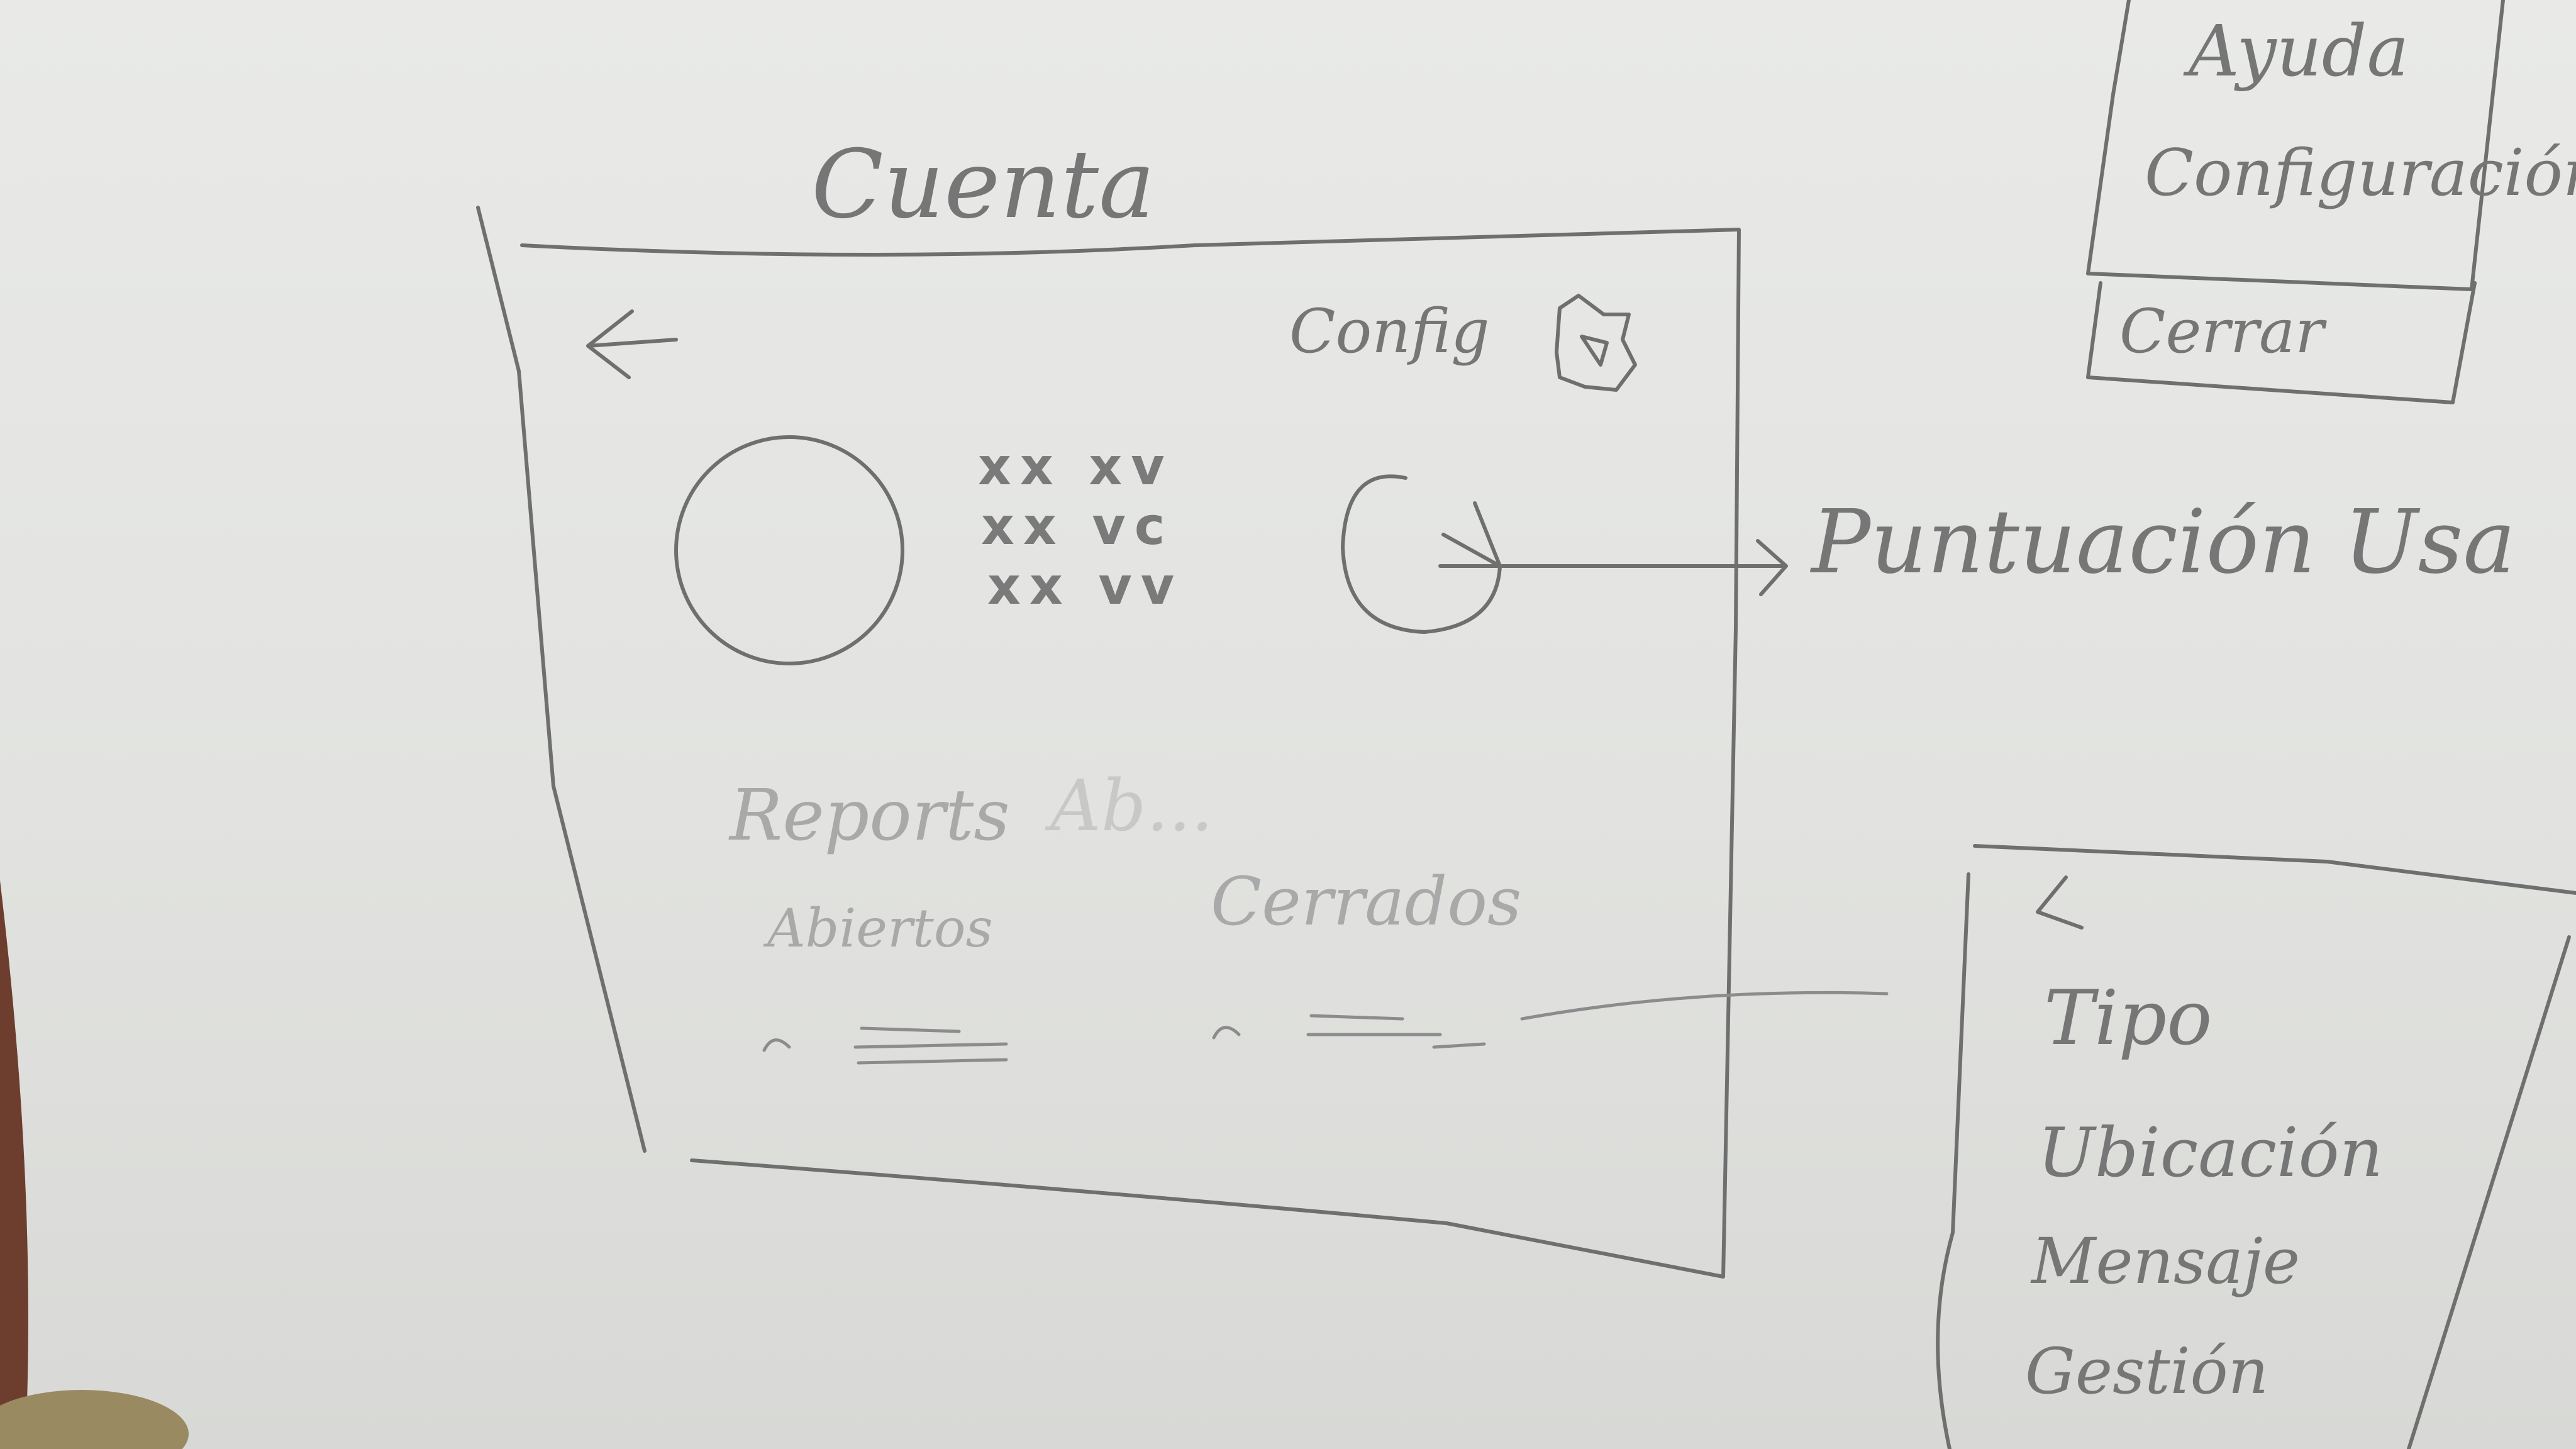 The image size is (2576, 1449). What do you see at coordinates (1421, 554) in the screenshot?
I see `score-refresh-icon` at bounding box center [1421, 554].